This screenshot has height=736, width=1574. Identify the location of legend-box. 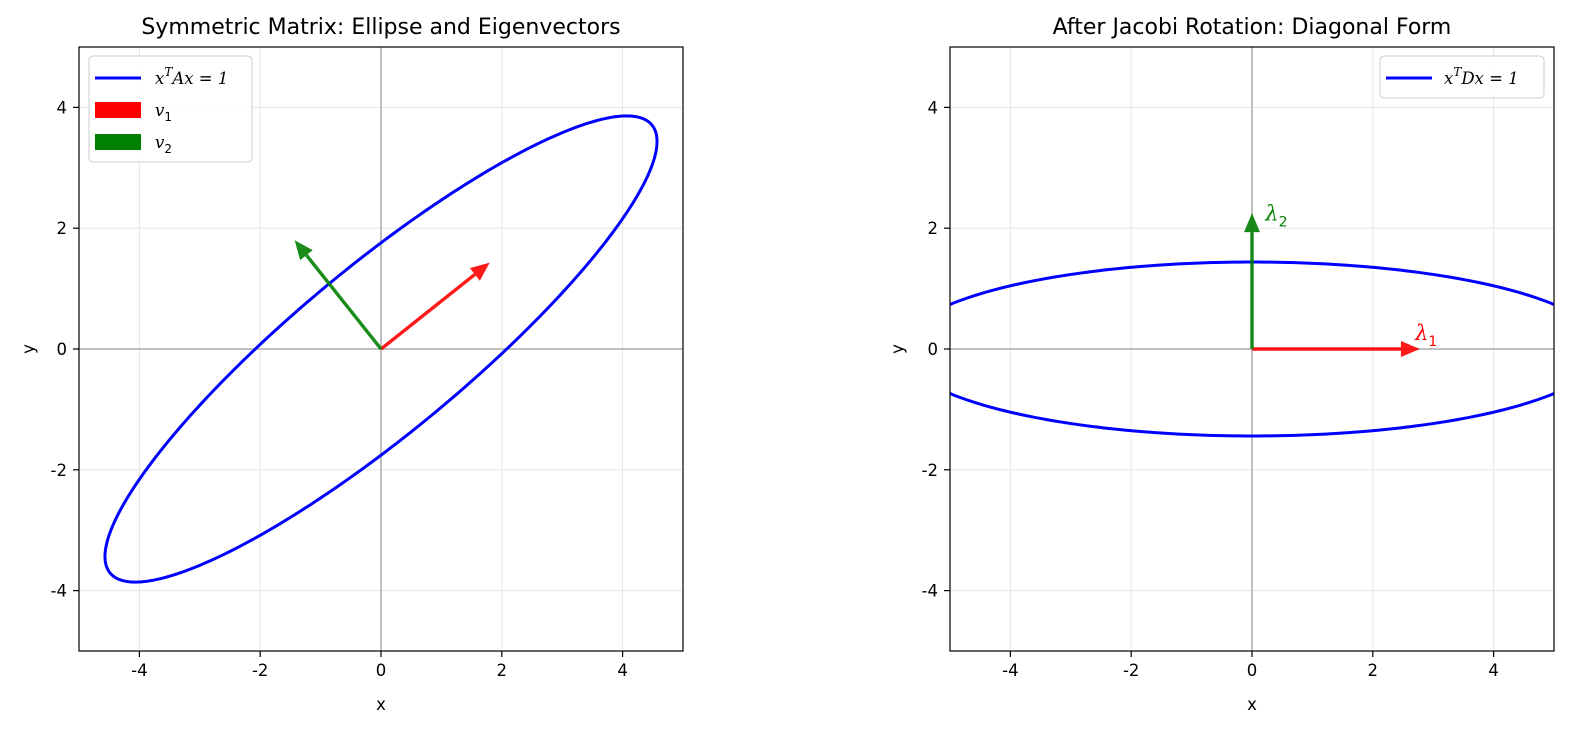
(1462, 77).